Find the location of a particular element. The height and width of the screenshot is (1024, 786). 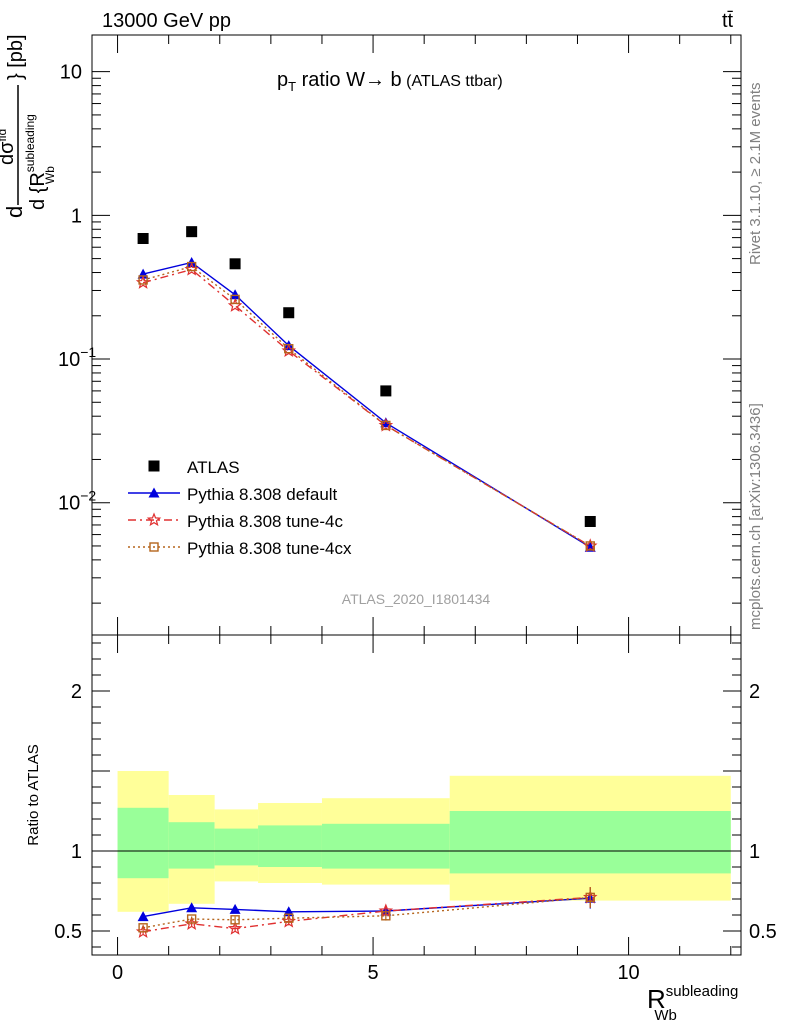

ratio-ytick-label: 0.5 is located at coordinates (68, 932).